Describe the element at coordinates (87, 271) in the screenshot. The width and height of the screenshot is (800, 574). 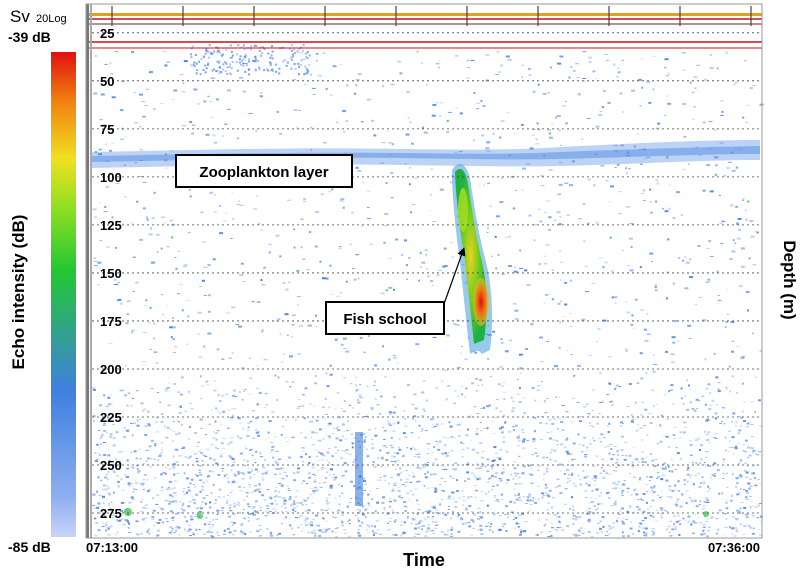
I see `left-border-bar` at that location.